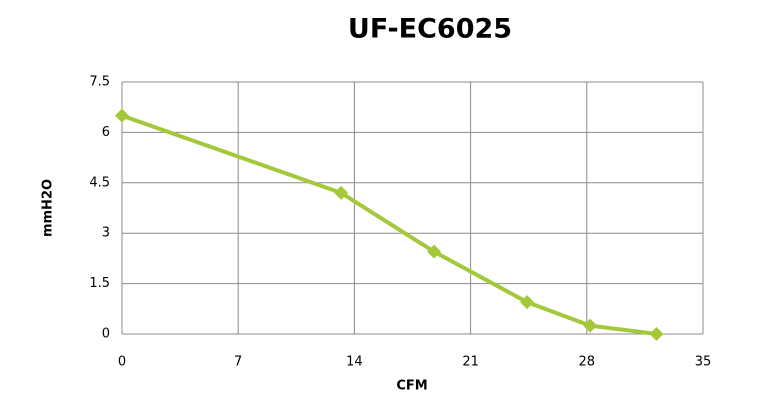  I want to click on y-tick-label: 6, so click(106, 132).